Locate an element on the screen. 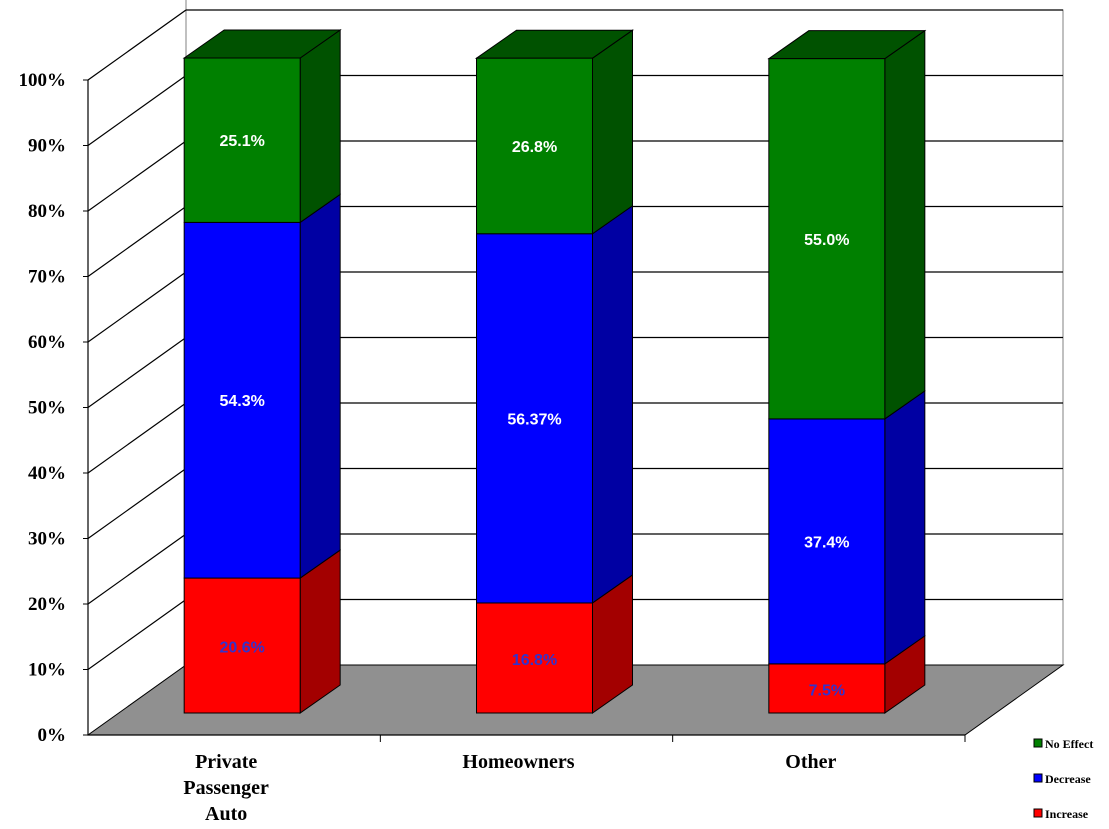  bar-value-label: 16.8% is located at coordinates (534, 660).